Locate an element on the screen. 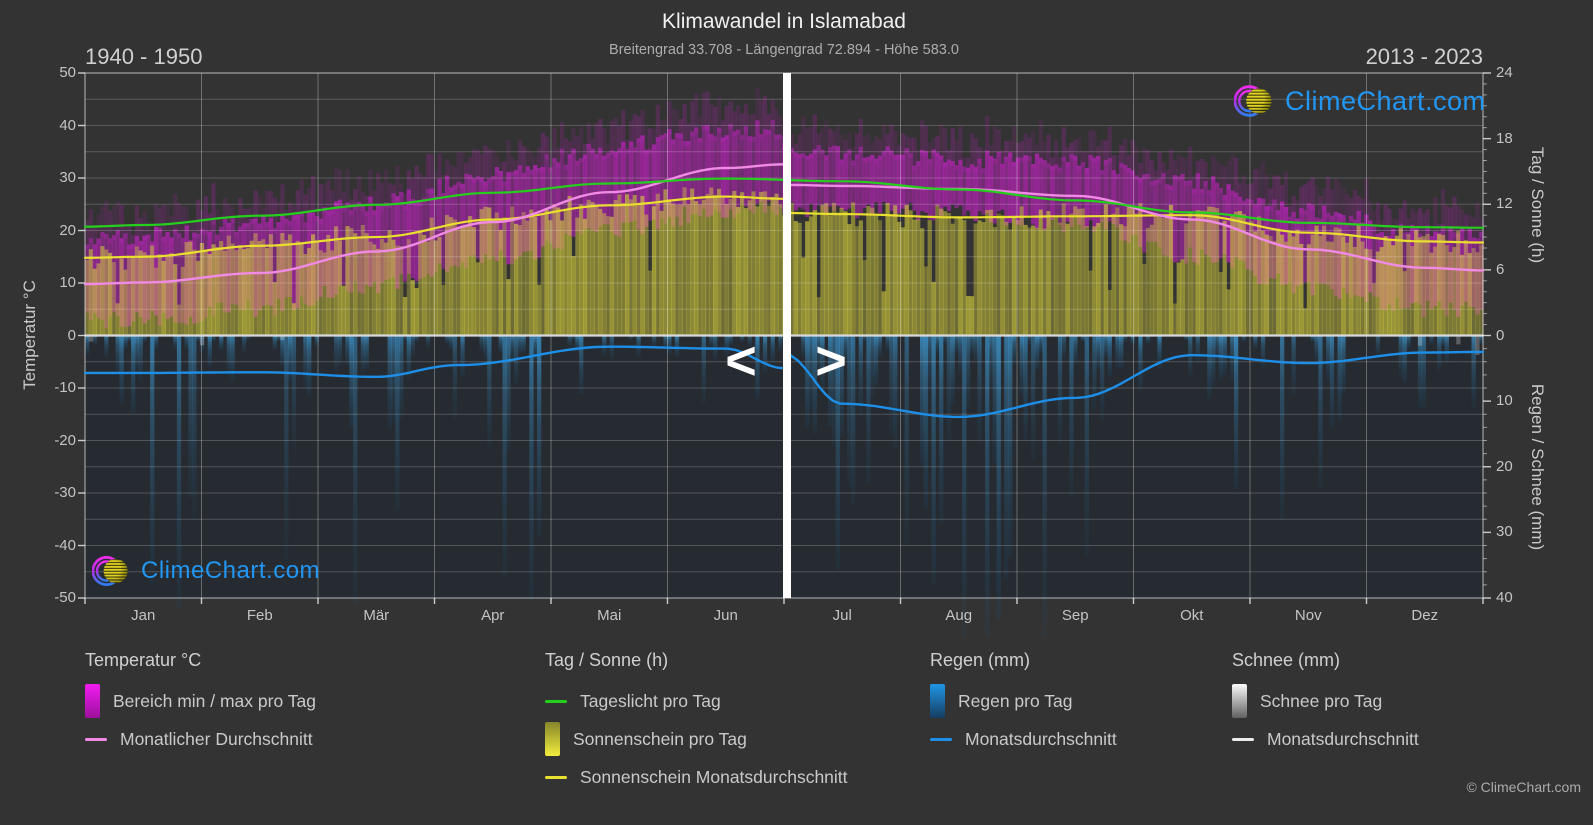 Image resolution: width=1593 pixels, height=825 pixels. left-axis-tick--30: -30 is located at coordinates (65, 492).